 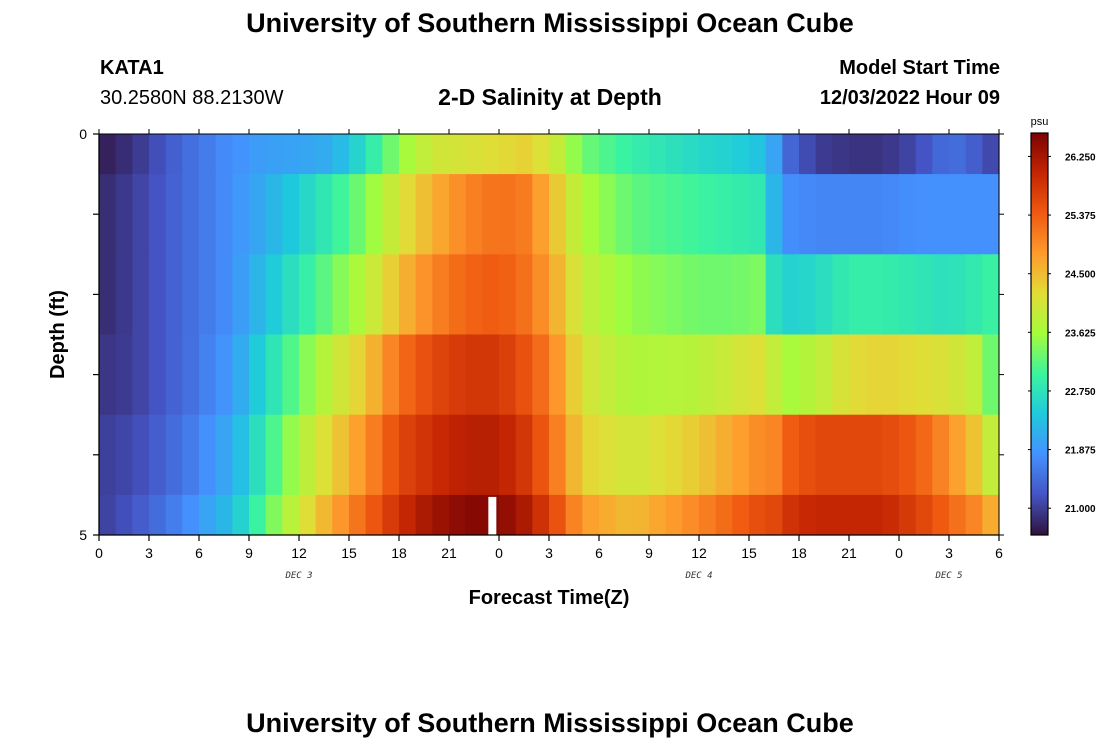 What do you see at coordinates (698, 576) in the screenshot?
I see `date-label: DEC 4` at bounding box center [698, 576].